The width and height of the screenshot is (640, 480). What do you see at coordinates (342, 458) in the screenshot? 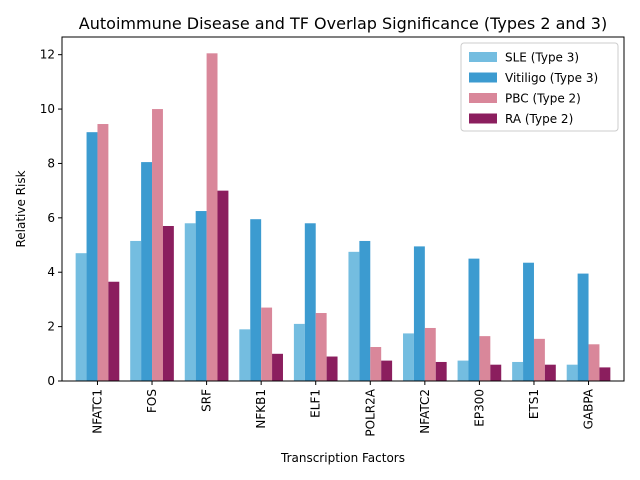
I see `x-axis-label: Transcription Factors` at bounding box center [342, 458].